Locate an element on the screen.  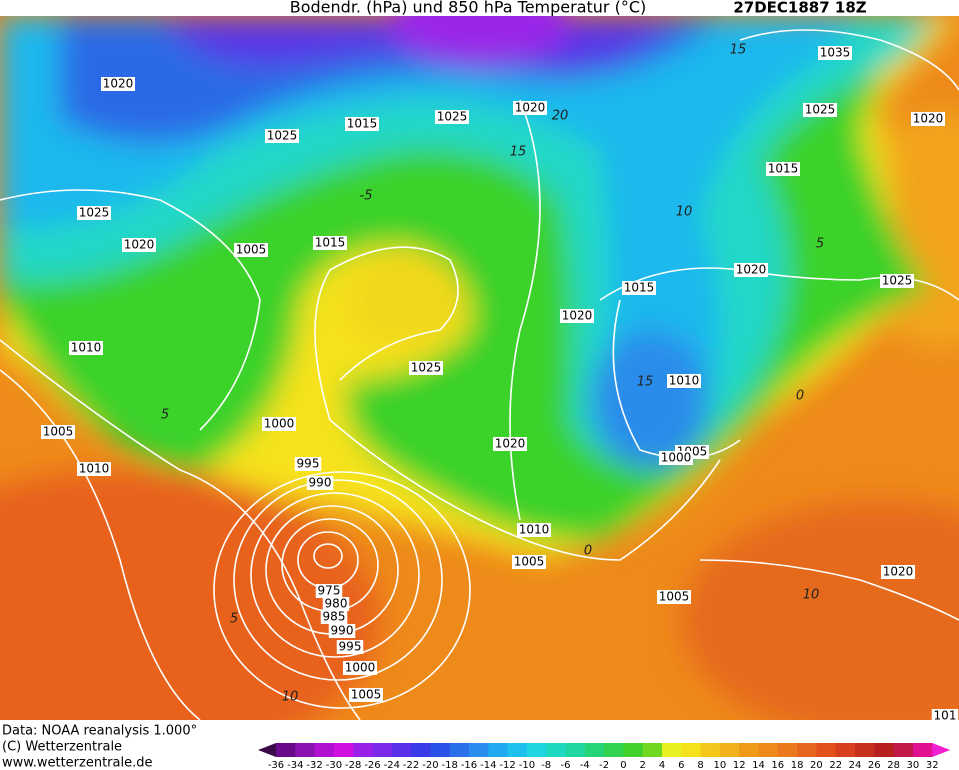
colorbar-tick-label: 28 is located at coordinates (893, 765).